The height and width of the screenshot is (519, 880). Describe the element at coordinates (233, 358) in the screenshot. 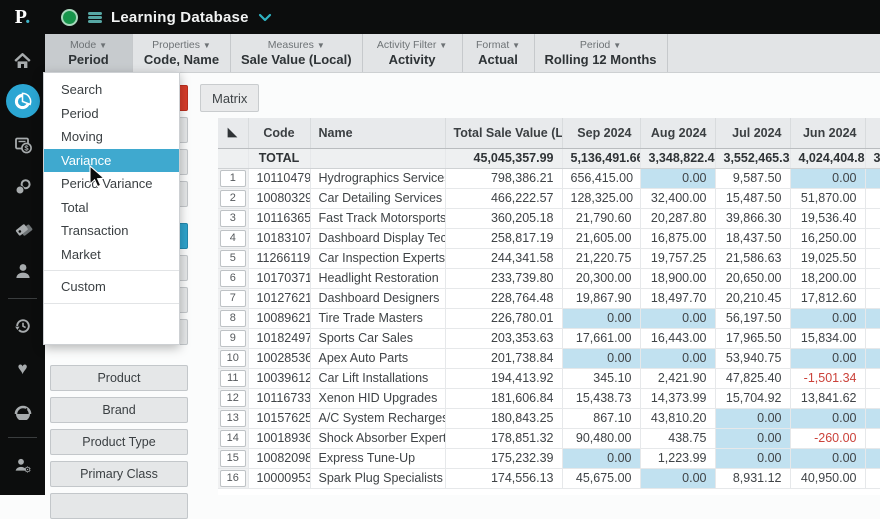

I see `row-number-cell: 10` at that location.